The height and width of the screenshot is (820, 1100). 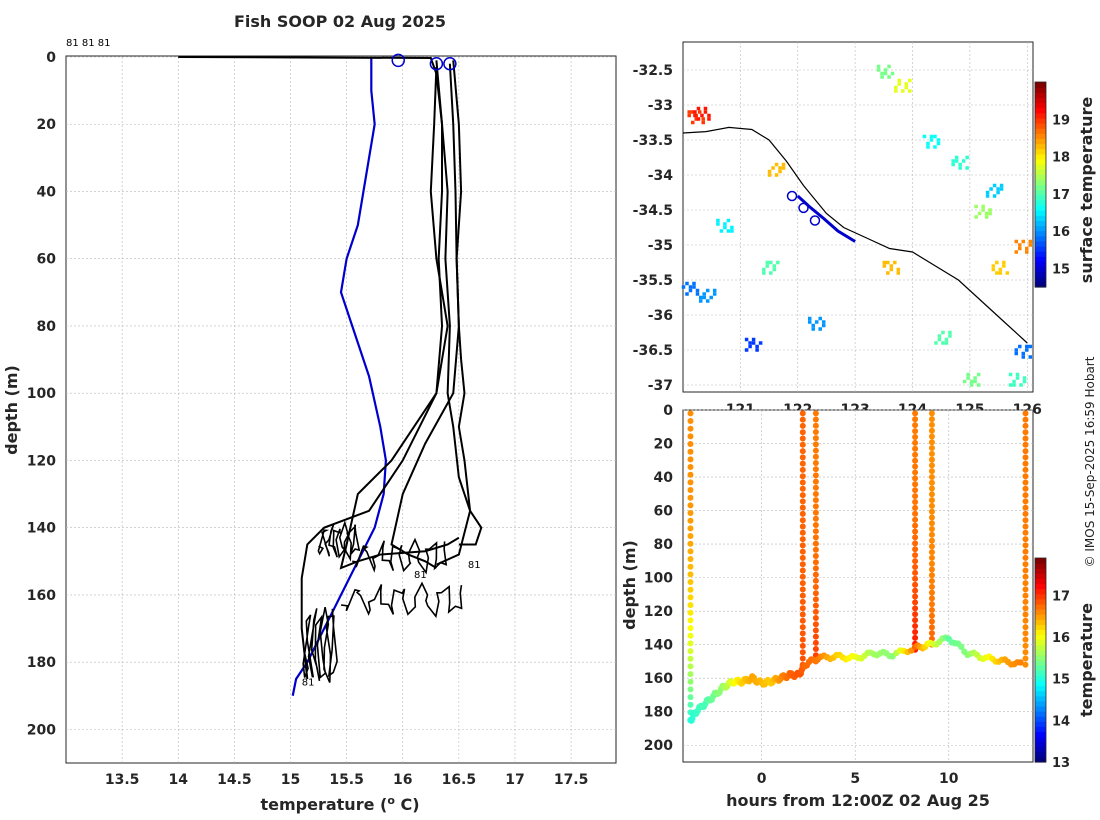 What do you see at coordinates (658, 612) in the screenshot?
I see `section-y-tick-label: 120` at bounding box center [658, 612].